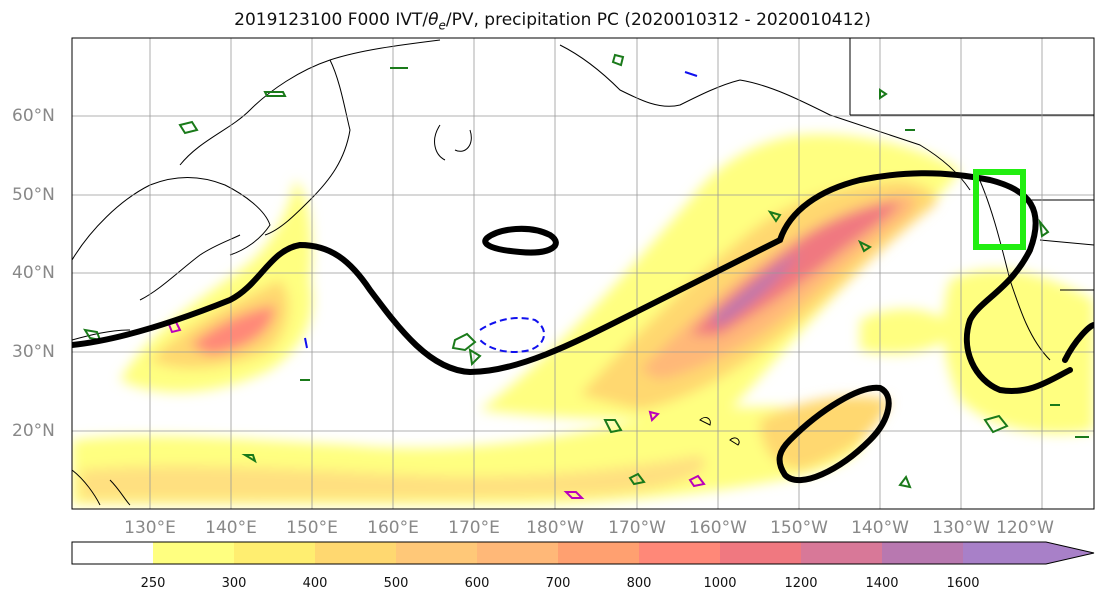 The image size is (1105, 603). What do you see at coordinates (718, 528) in the screenshot?
I see `lon-label-160w: 160°W` at bounding box center [718, 528].